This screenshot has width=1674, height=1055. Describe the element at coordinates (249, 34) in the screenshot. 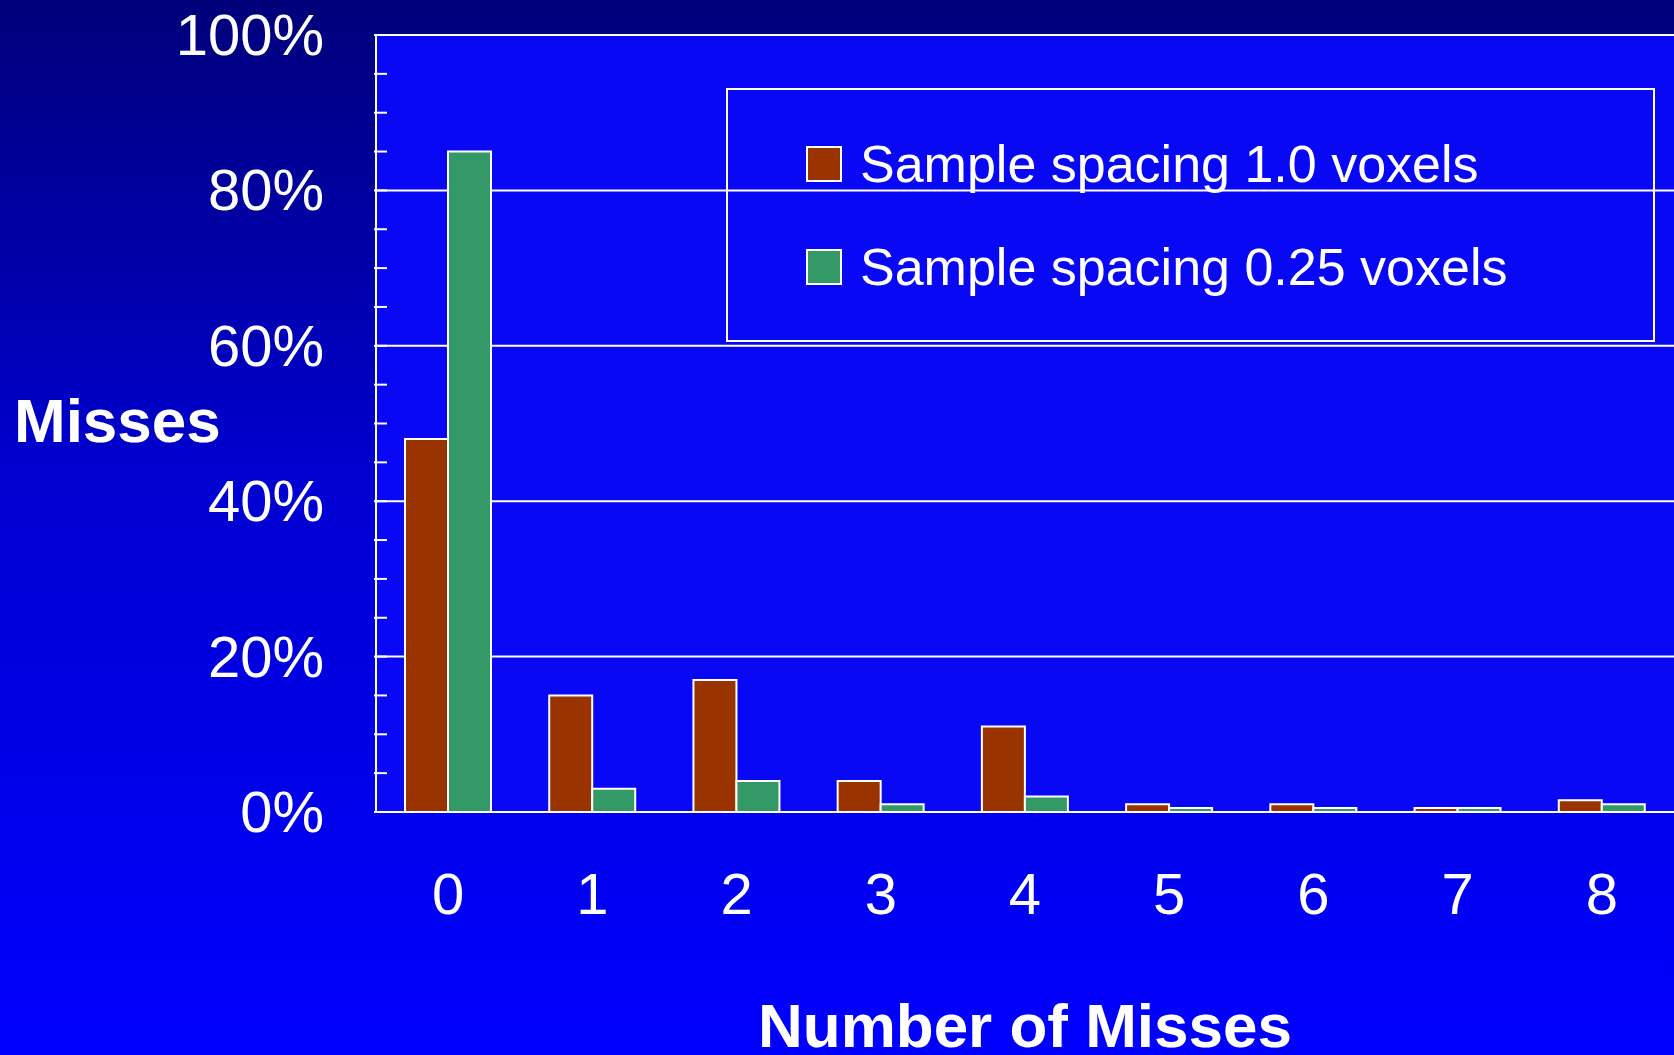

I see `y-tick-label: 100%` at that location.